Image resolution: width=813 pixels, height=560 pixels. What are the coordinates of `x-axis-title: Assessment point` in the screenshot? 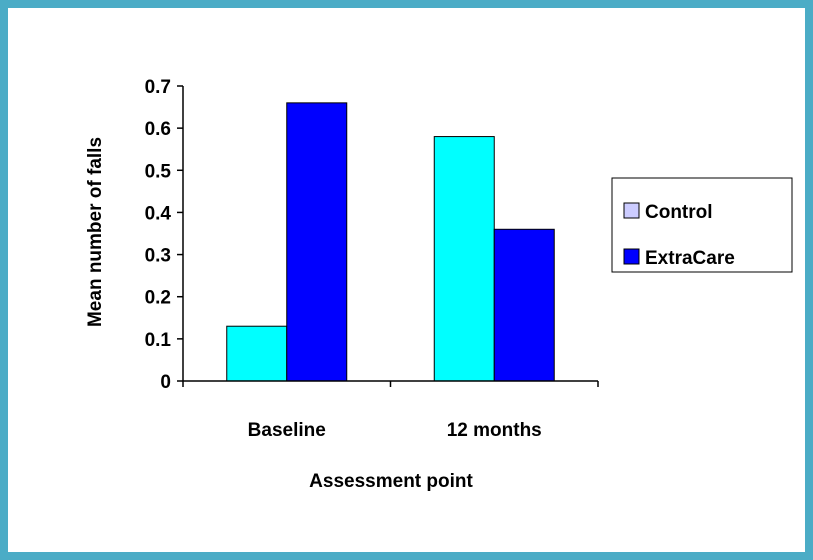 It's located at (391, 481).